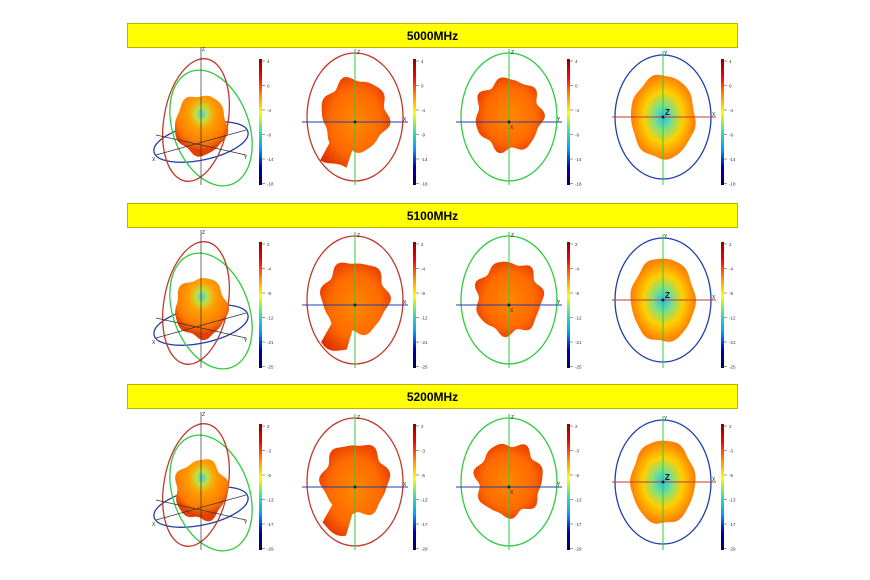 This screenshot has height=580, width=870. Describe the element at coordinates (201, 507) in the screenshot. I see `x-axis` at that location.